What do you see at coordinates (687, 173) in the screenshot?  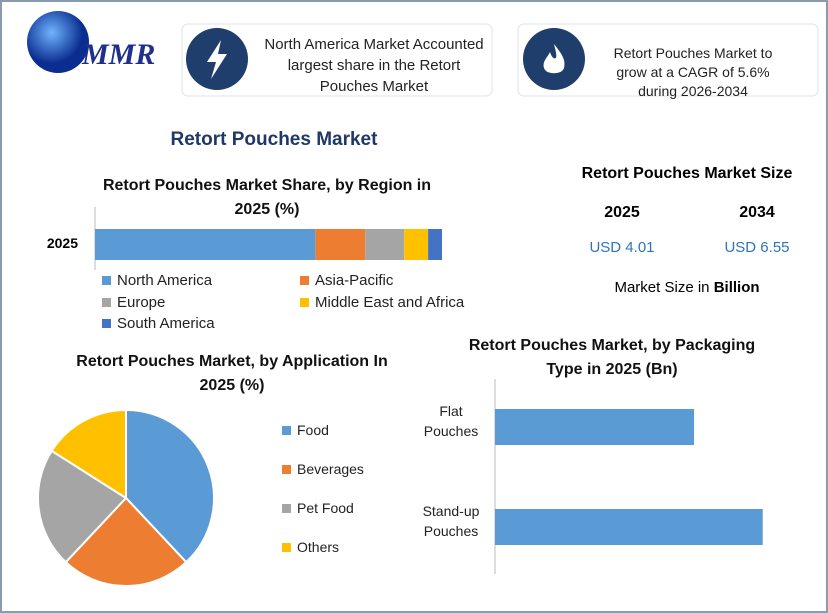 I see `panel-title: Retort Pouches Market Size` at bounding box center [687, 173].